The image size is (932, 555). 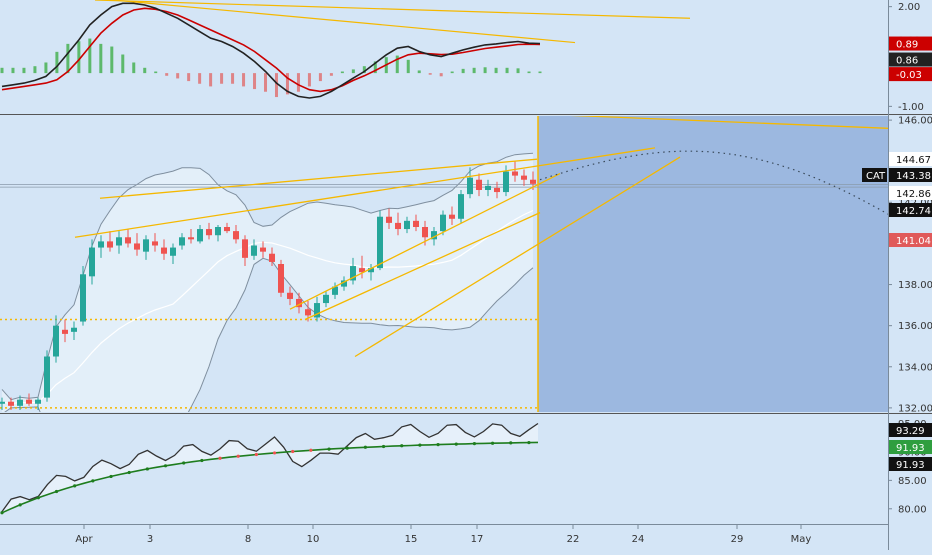 I want to click on rsi-pane, so click(x=269, y=468).